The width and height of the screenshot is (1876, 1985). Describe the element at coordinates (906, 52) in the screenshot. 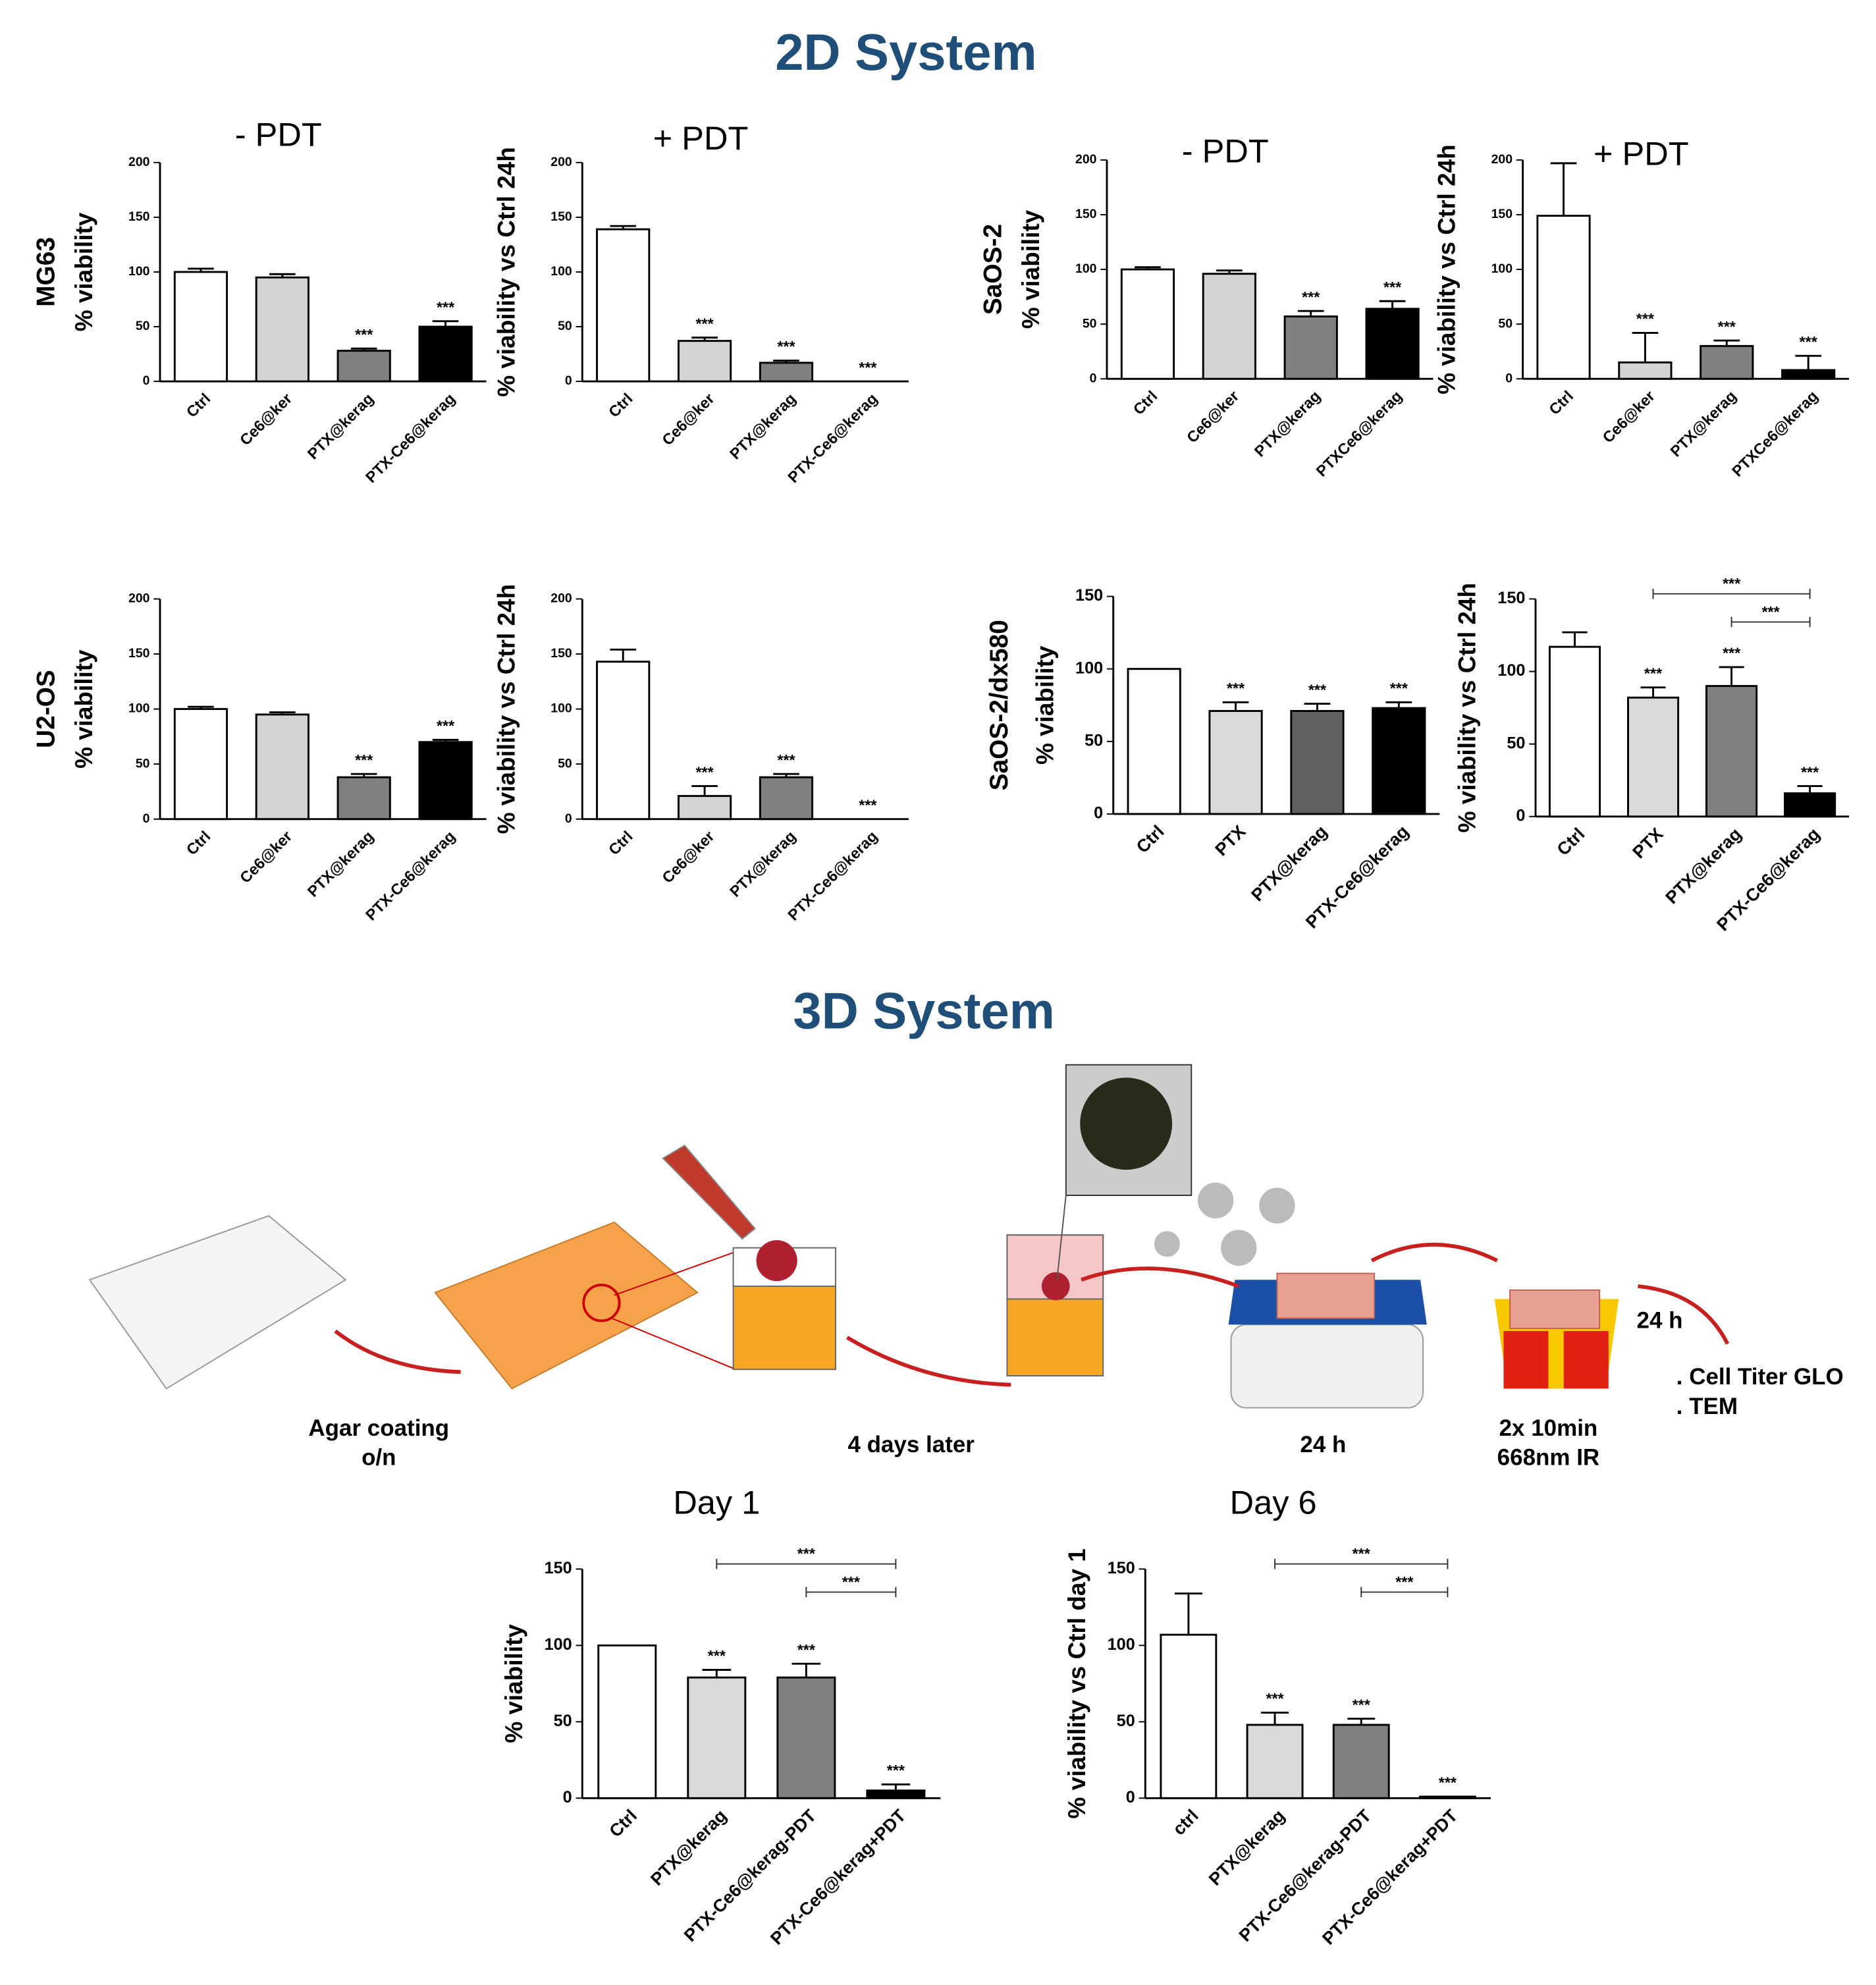

I see `section-title: 2D System` at that location.